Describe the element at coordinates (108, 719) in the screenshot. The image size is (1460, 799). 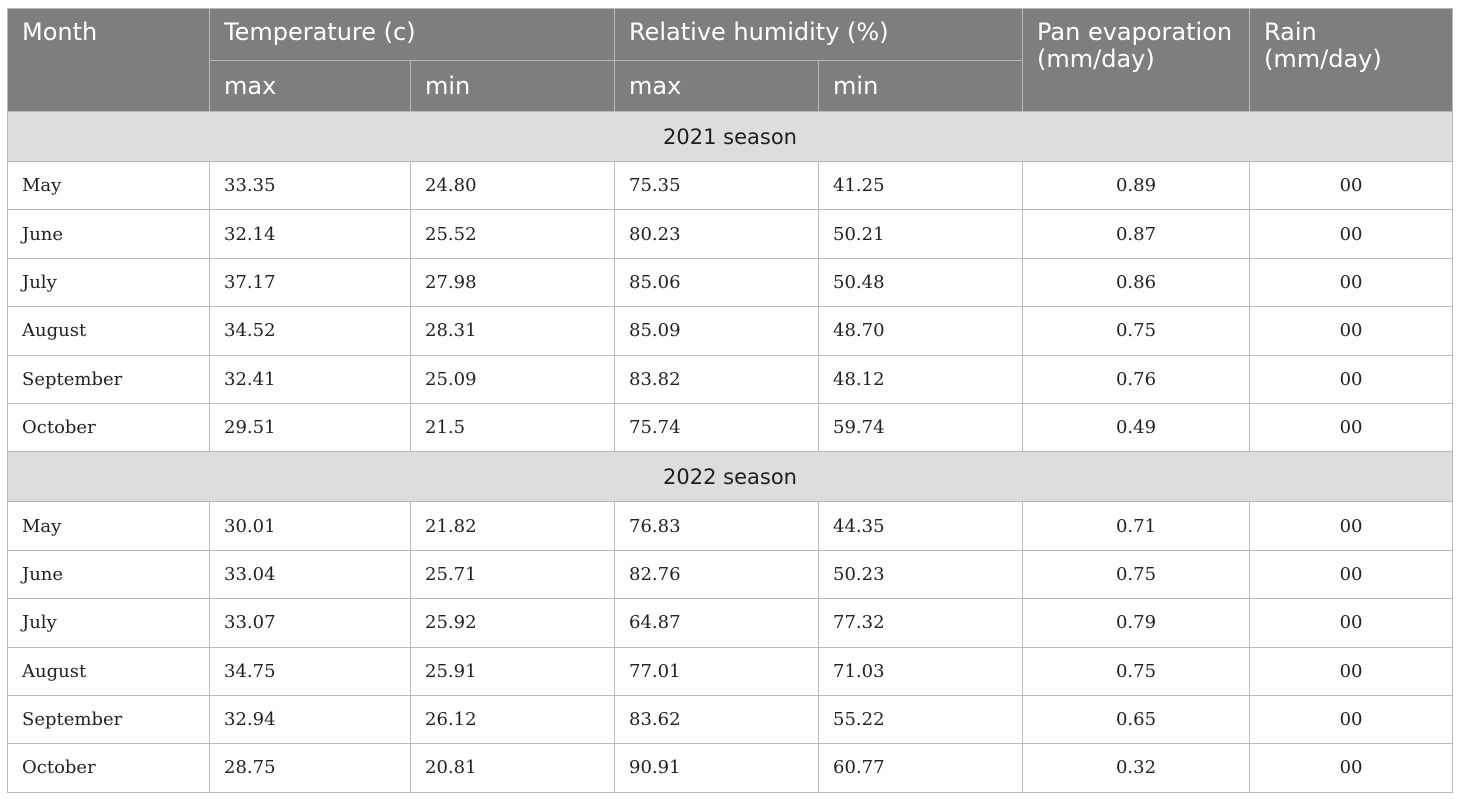
I see `cell-month: September` at that location.